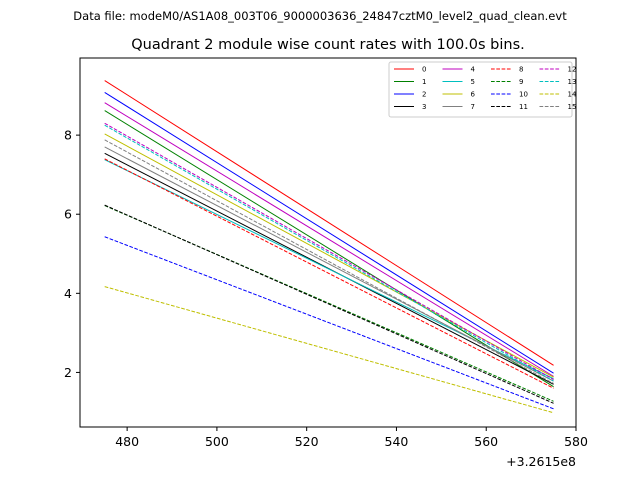 Image resolution: width=640 pixels, height=480 pixels. I want to click on legend-label-10: 10, so click(523, 95).